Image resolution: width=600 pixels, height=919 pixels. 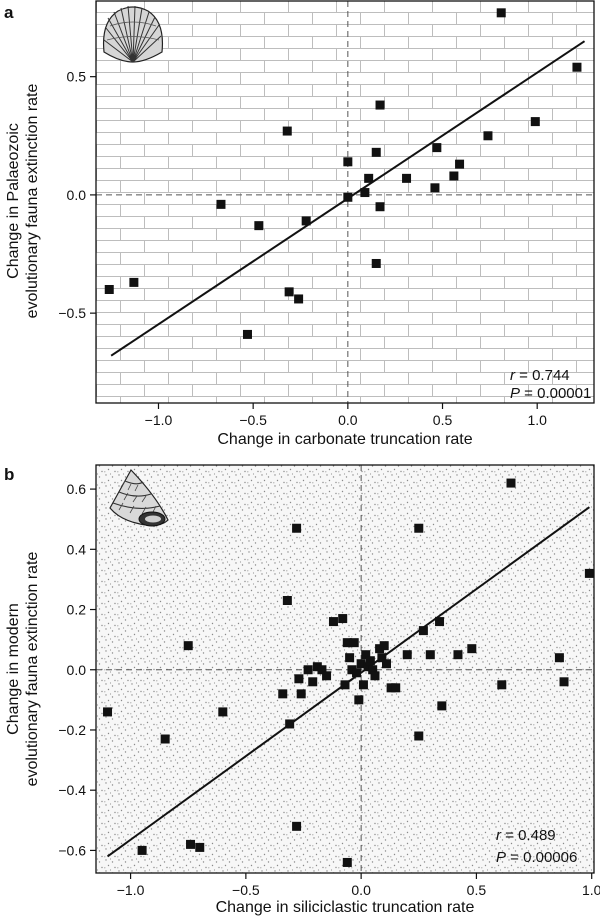 What do you see at coordinates (537, 420) in the screenshot?
I see `panel-a-x-tick-label-4: 1.0` at bounding box center [537, 420].